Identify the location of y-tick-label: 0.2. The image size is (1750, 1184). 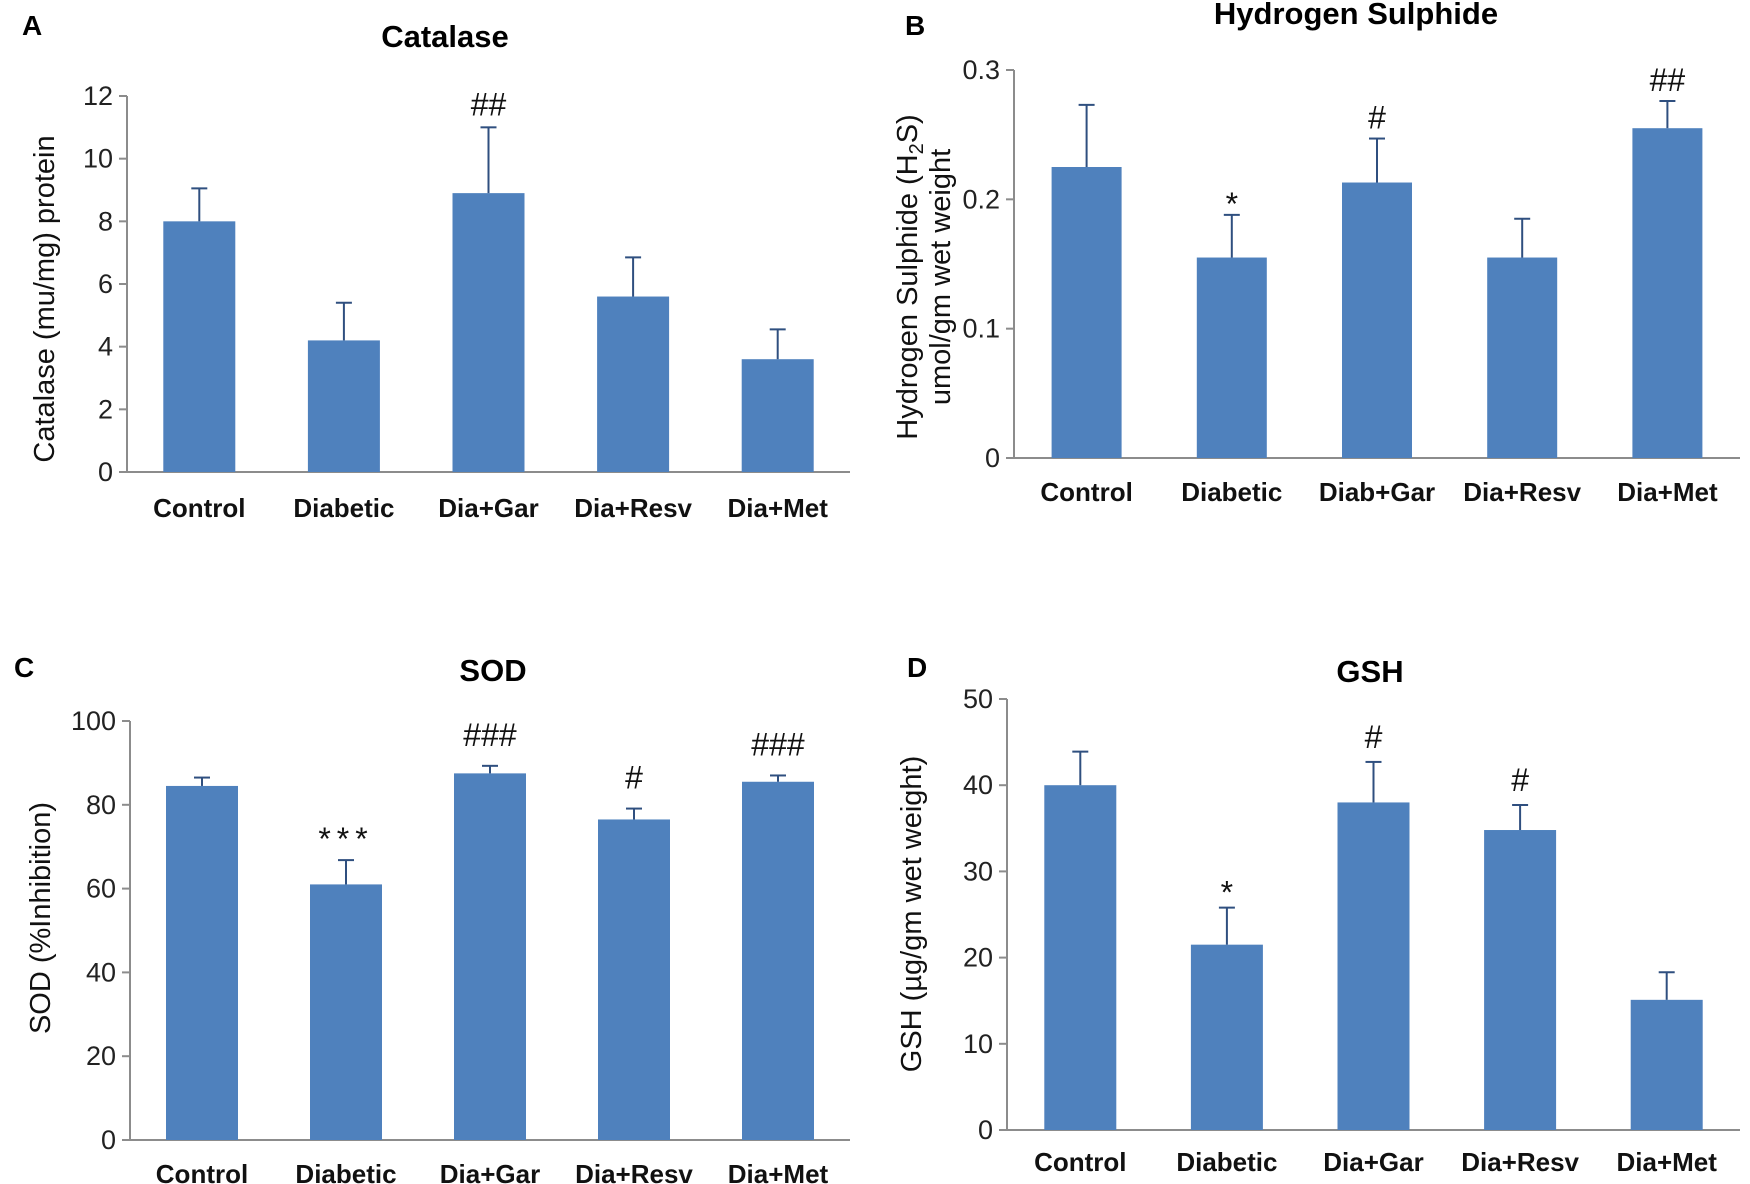
(981, 199).